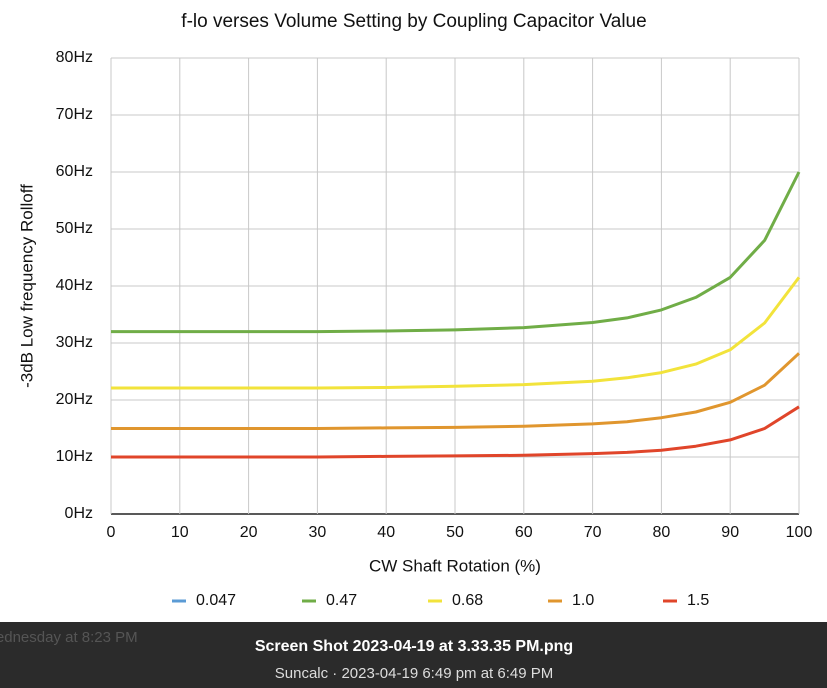  What do you see at coordinates (249, 532) in the screenshot?
I see `x-tick-label: 20` at bounding box center [249, 532].